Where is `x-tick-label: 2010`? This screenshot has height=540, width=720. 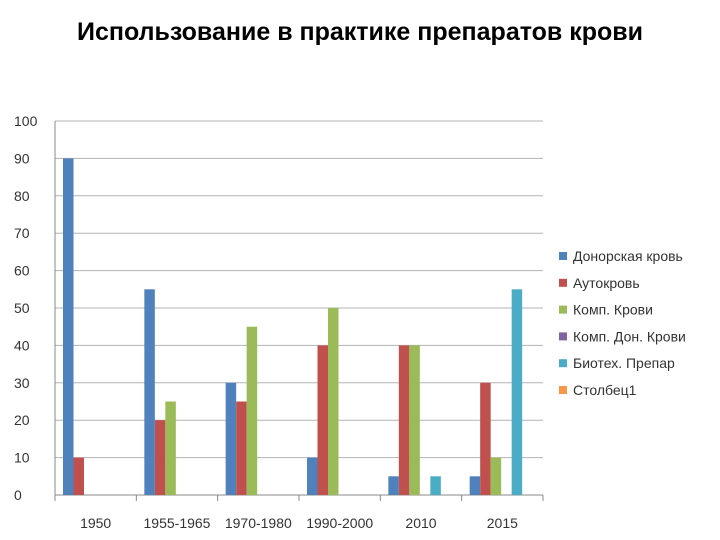 x-tick-label: 2010 is located at coordinates (420, 523).